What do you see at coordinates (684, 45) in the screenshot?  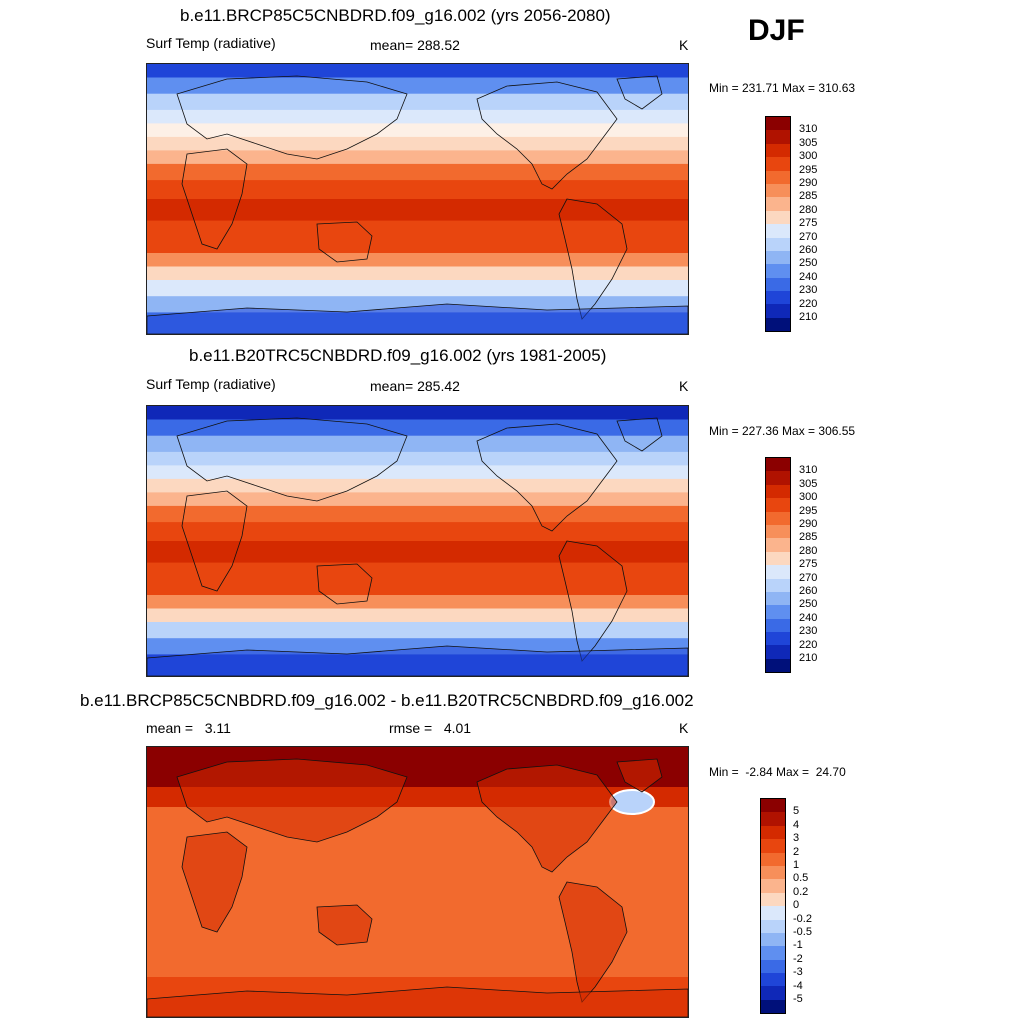 I see `panel1-units: K` at bounding box center [684, 45].